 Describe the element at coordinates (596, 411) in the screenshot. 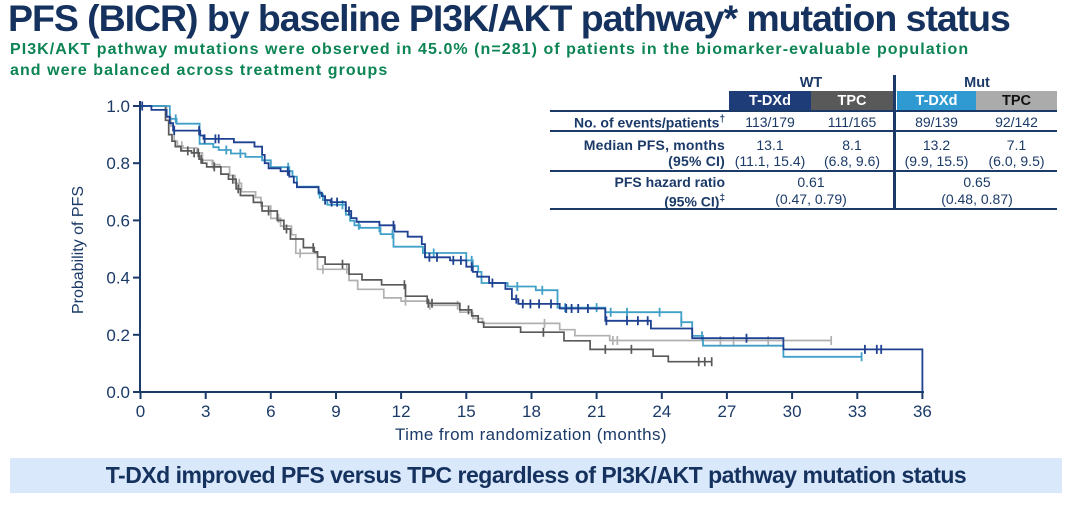

I see `svg-text: 21` at that location.